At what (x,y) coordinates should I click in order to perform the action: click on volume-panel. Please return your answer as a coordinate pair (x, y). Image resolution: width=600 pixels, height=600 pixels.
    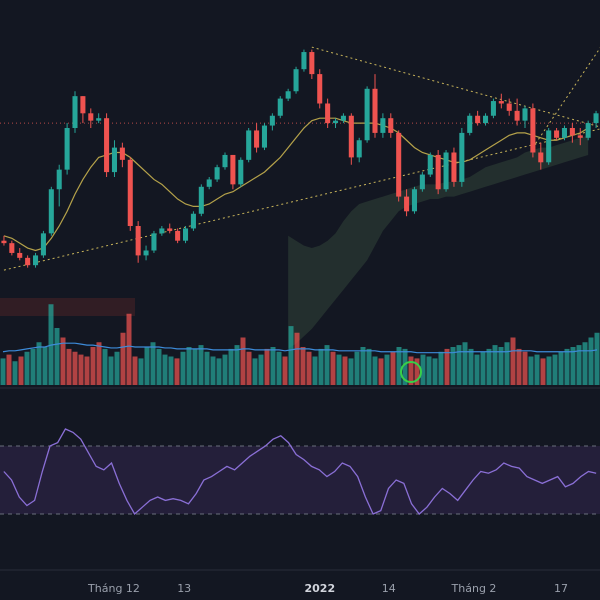
    Looking at the image, I should click on (300, 344).